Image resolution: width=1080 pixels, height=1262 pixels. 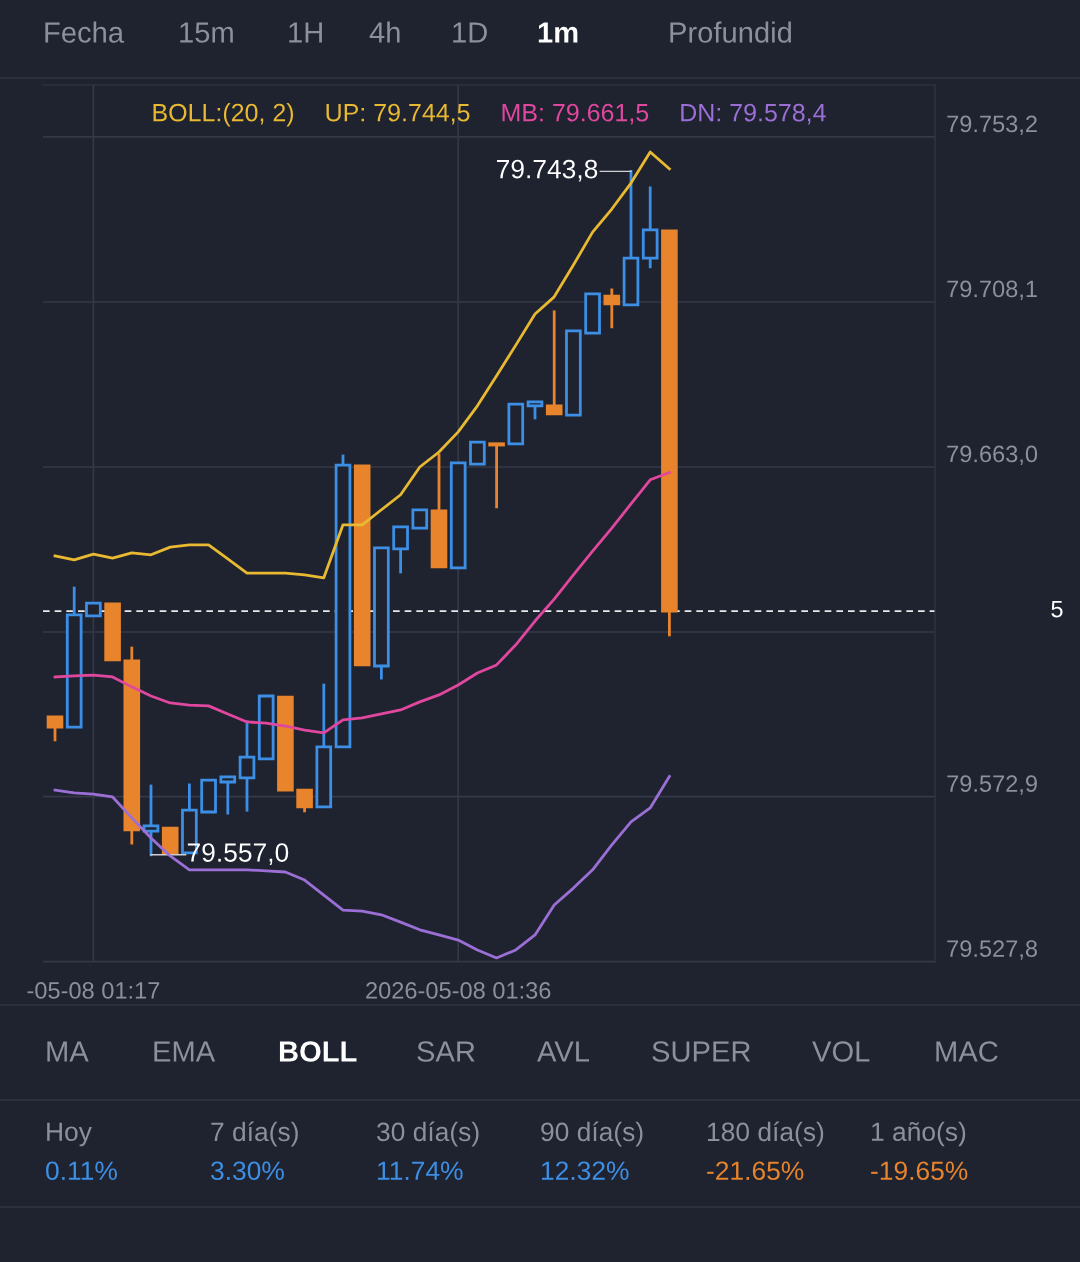 I want to click on annotation: 79.743,8, so click(x=547, y=170).